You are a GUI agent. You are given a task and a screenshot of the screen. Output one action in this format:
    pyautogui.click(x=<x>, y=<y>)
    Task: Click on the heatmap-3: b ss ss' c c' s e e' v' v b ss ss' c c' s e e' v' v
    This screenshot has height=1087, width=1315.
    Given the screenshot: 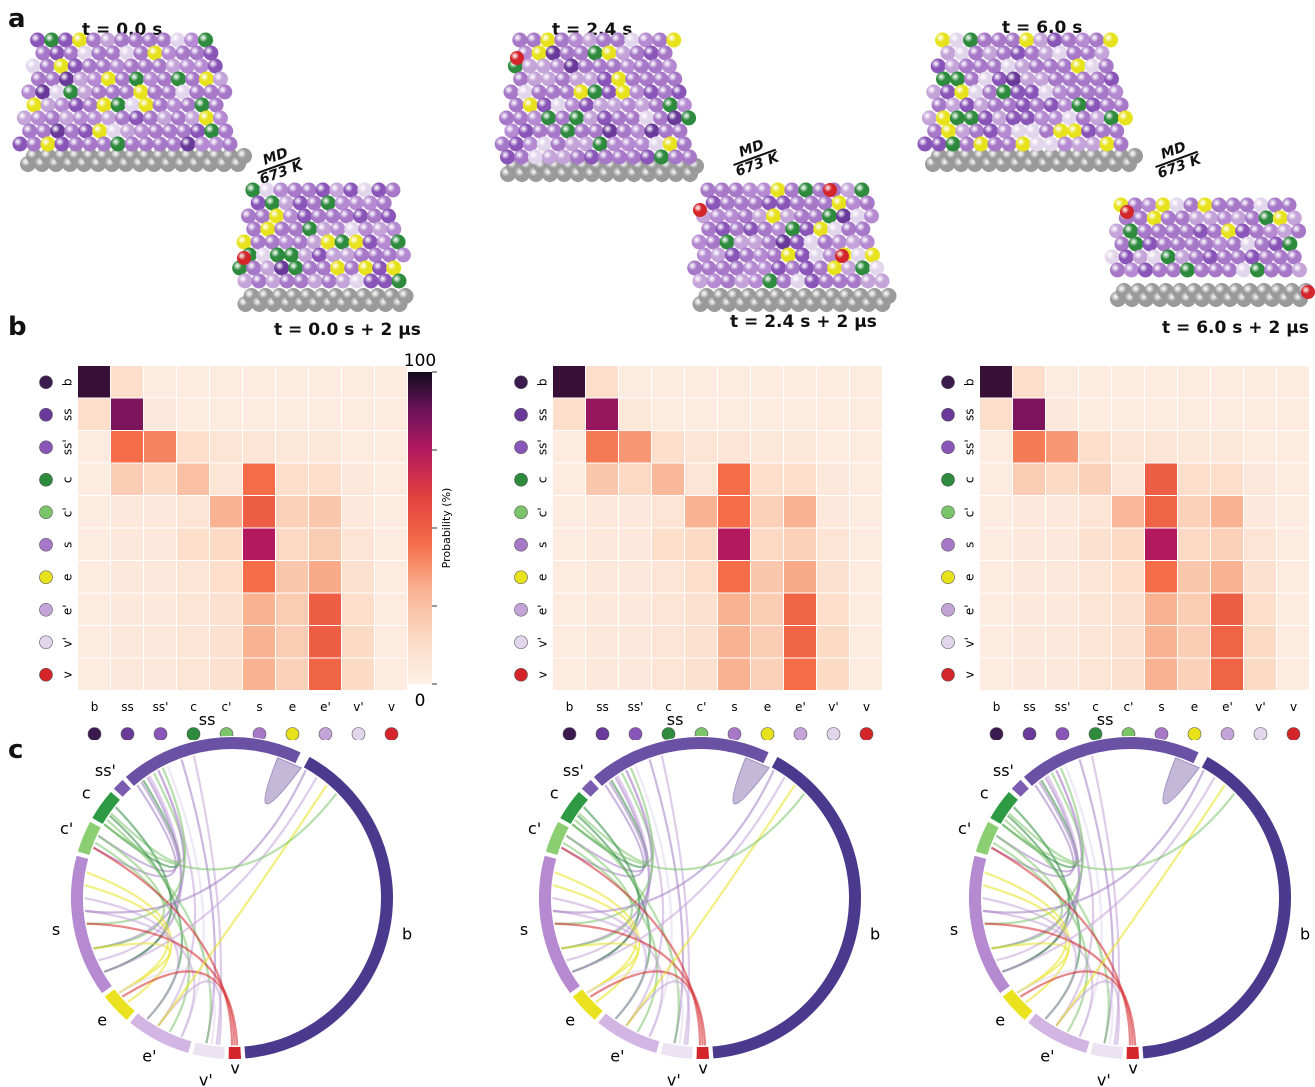 What is the action you would take?
    pyautogui.click(x=1125, y=553)
    